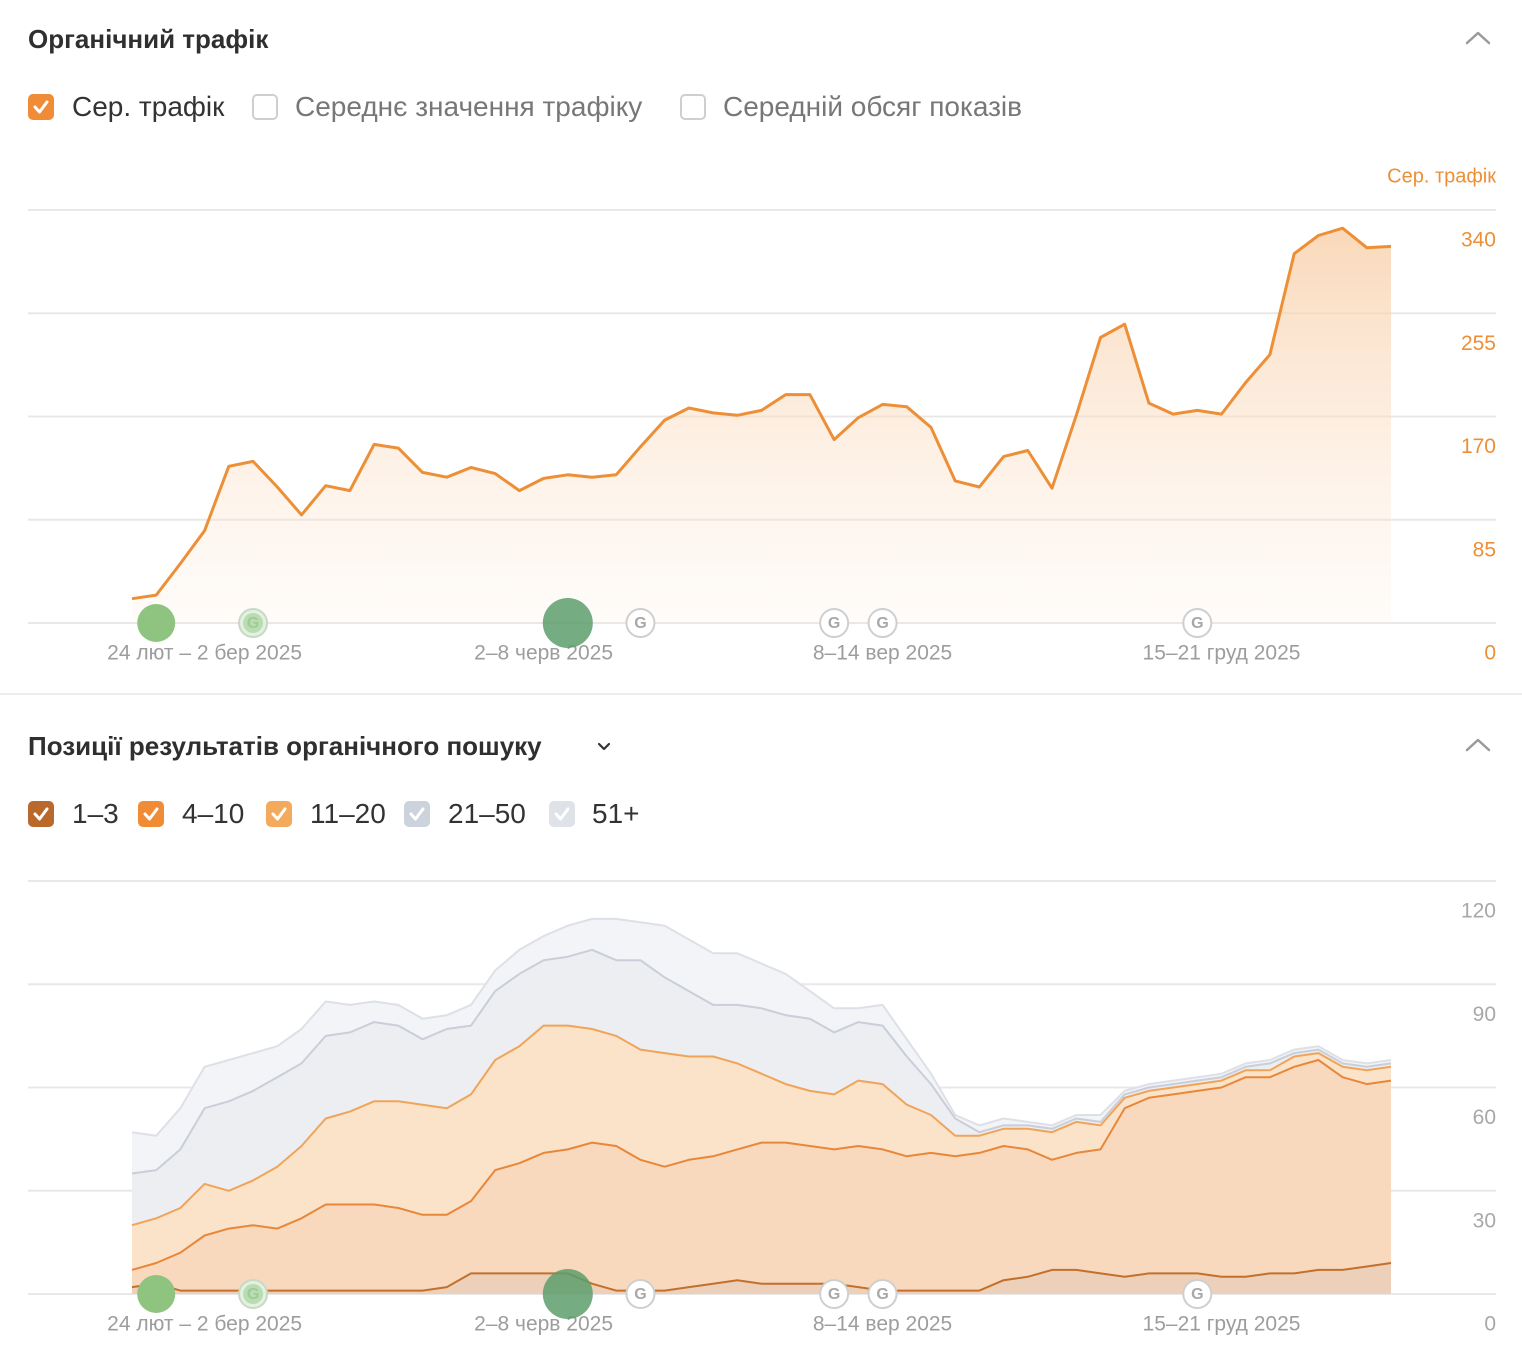  I want to click on y-tick-label: 120, so click(1478, 911).